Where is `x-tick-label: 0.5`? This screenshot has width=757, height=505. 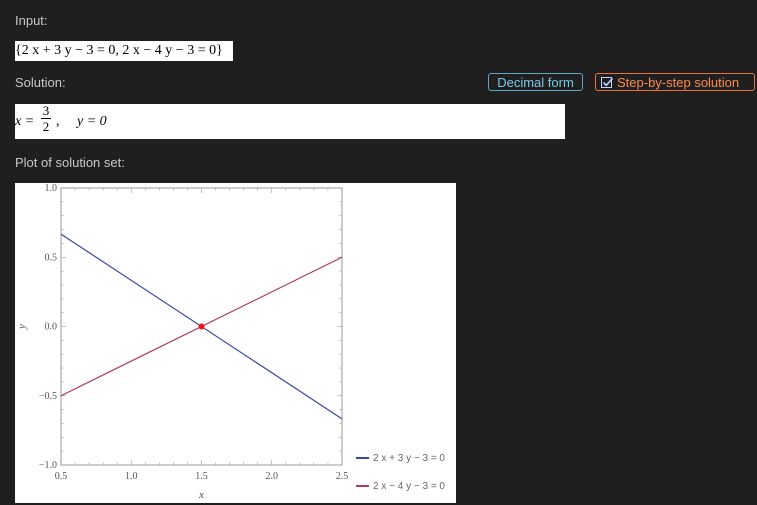 x-tick-label: 0.5 is located at coordinates (61, 476).